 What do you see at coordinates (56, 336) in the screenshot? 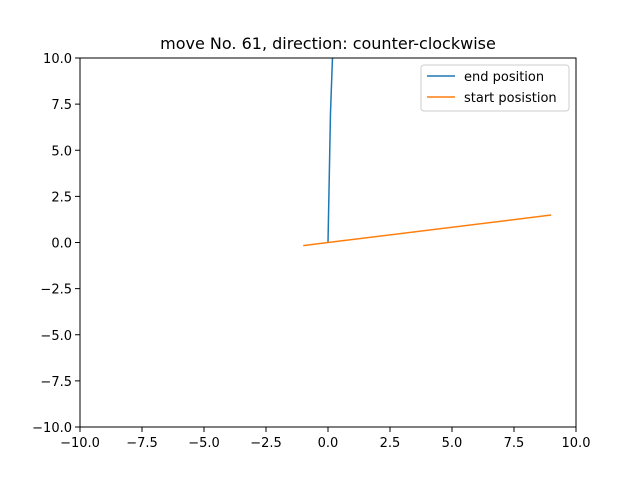
I see `y-tick-label: −5.0` at bounding box center [56, 336].